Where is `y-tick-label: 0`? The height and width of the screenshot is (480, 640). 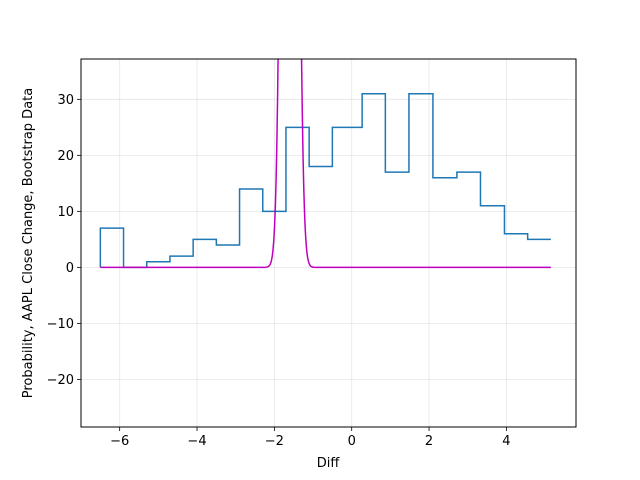 y-tick-label: 0 is located at coordinates (70, 268).